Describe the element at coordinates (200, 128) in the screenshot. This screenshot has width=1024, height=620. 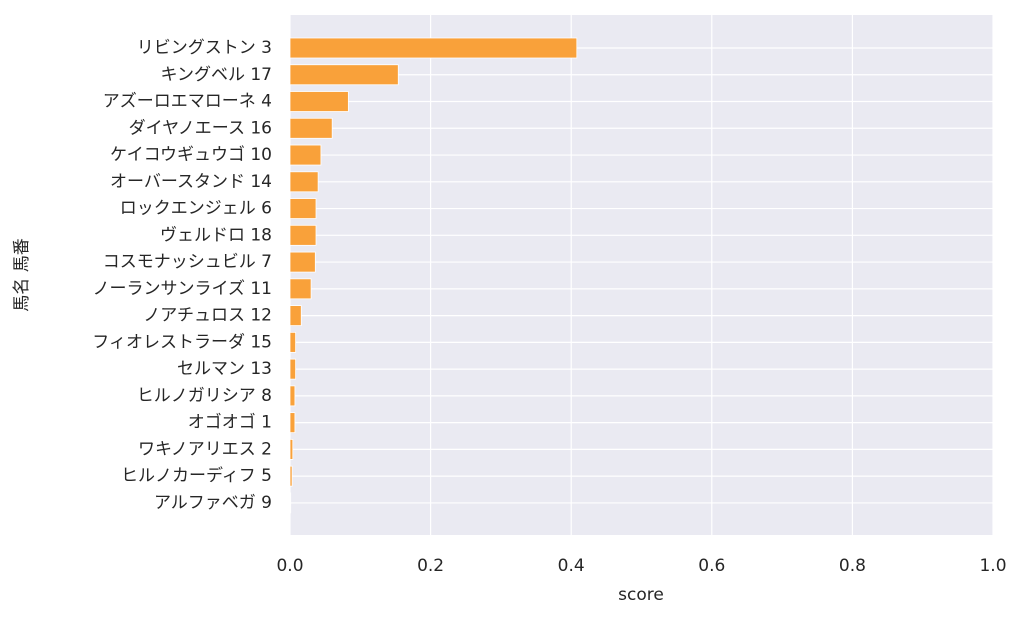
I see `y-tick-label: ダイヤノエース 16` at that location.